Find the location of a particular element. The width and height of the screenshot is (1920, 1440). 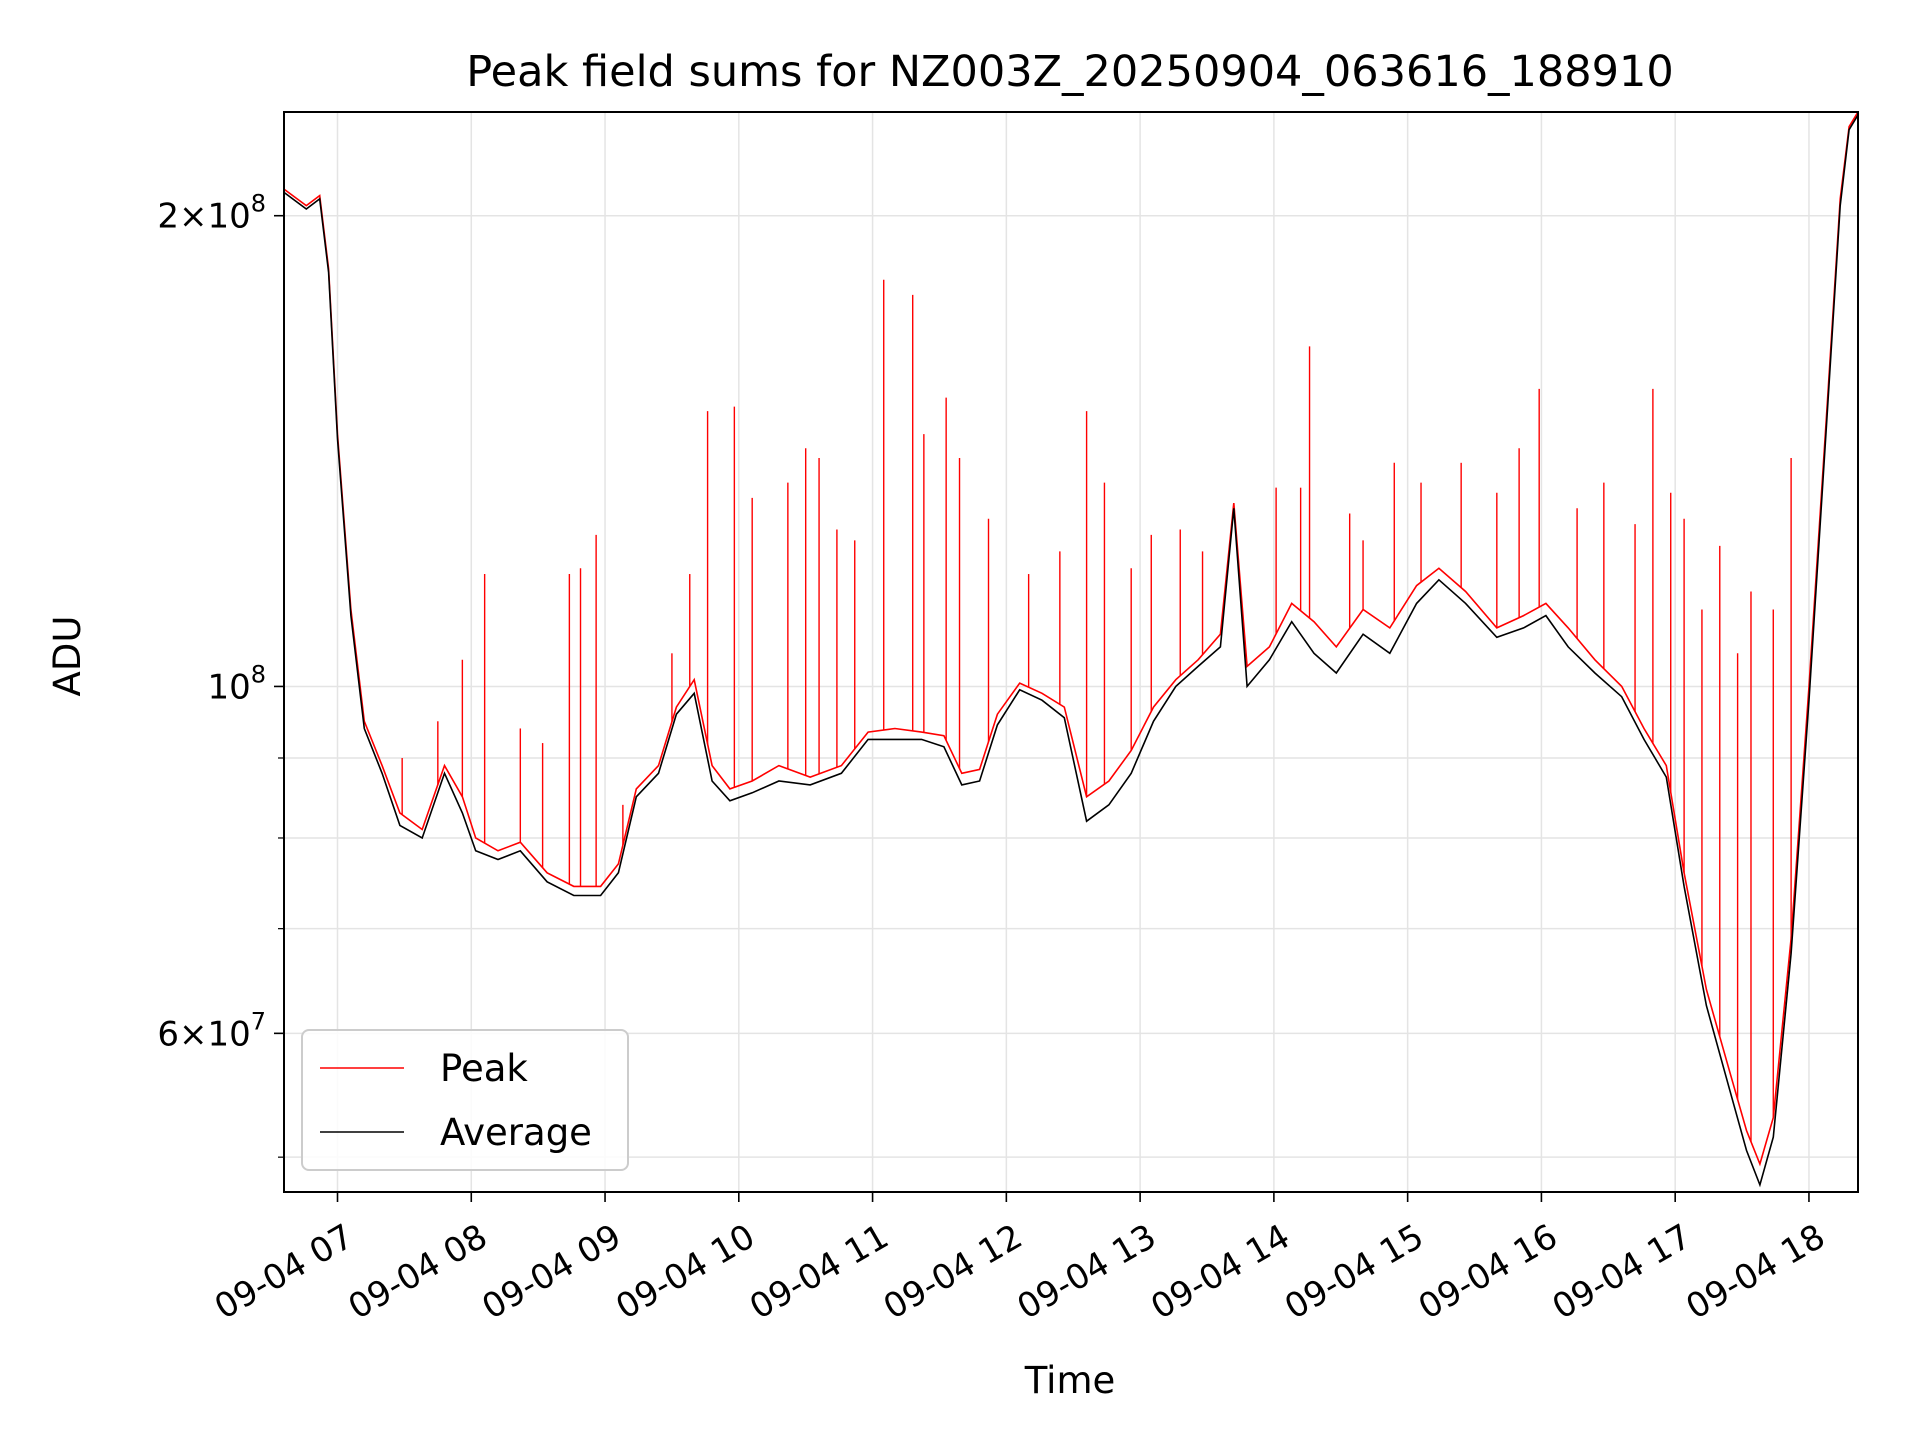

x-axis-label: Time is located at coordinates (1070, 1380).